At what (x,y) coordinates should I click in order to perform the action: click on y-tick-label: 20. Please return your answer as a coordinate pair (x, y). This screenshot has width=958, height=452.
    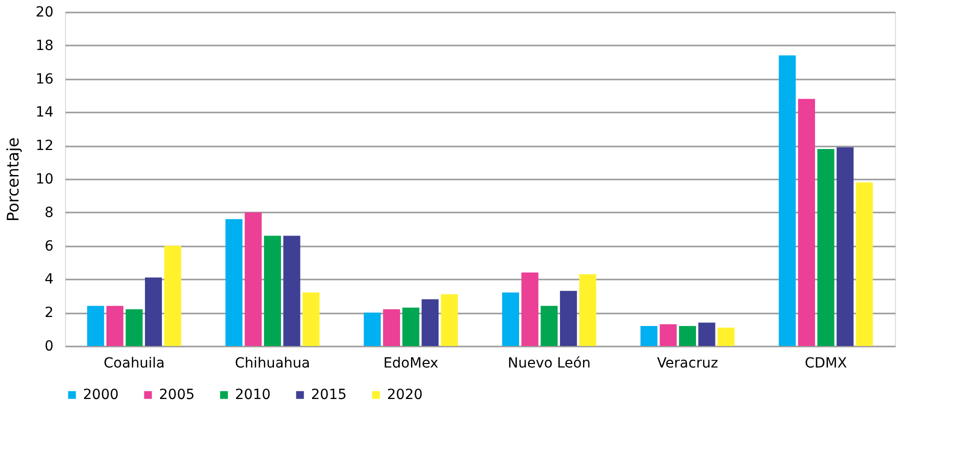
    Looking at the image, I should click on (45, 12).